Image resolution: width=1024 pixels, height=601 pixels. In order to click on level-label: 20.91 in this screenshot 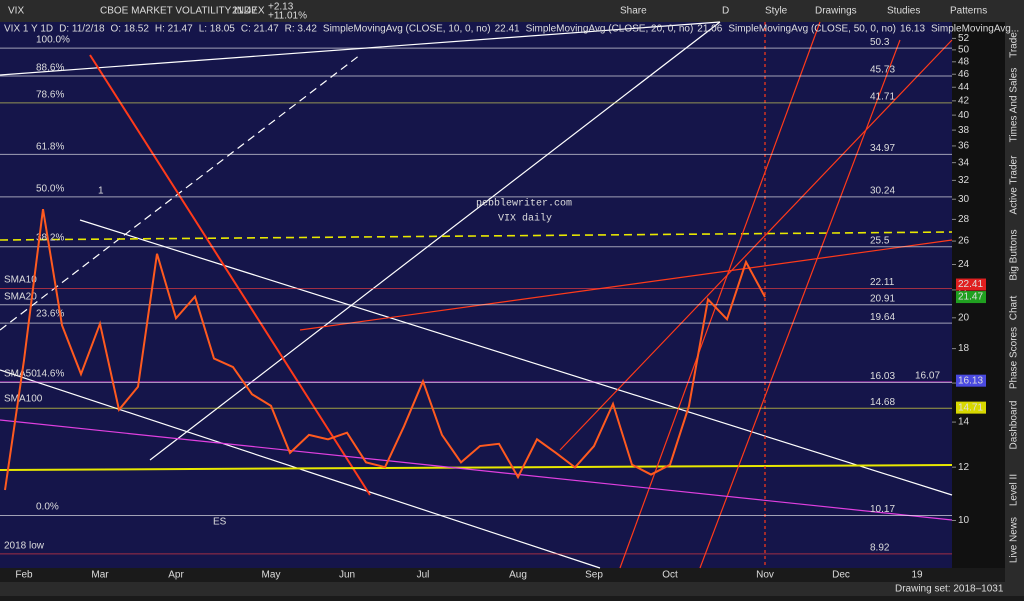, I will do `click(882, 298)`.